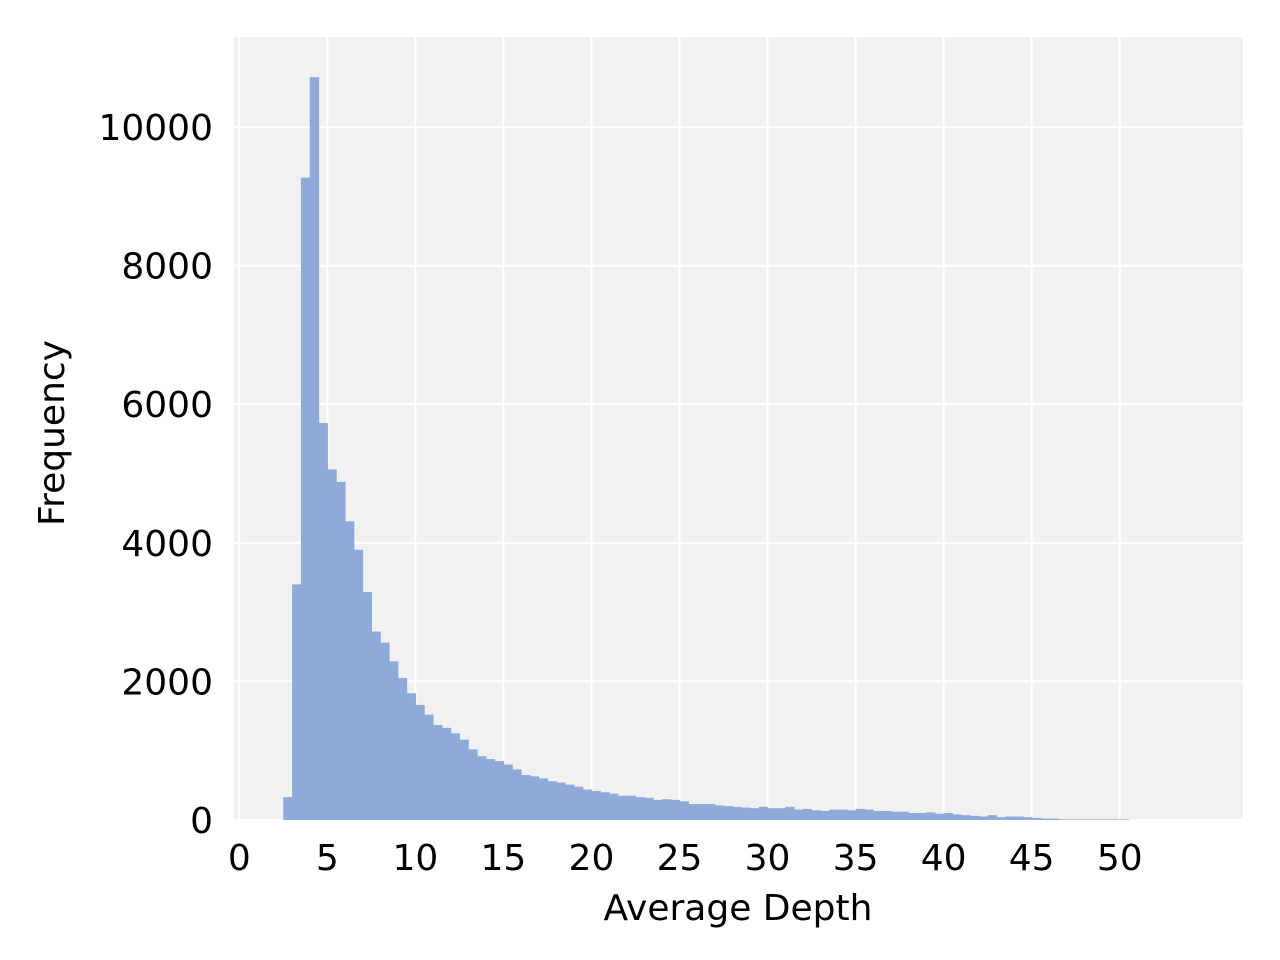 Image resolution: width=1280 pixels, height=960 pixels. Describe the element at coordinates (944, 858) in the screenshot. I see `x-tick-label-40: 40` at that location.